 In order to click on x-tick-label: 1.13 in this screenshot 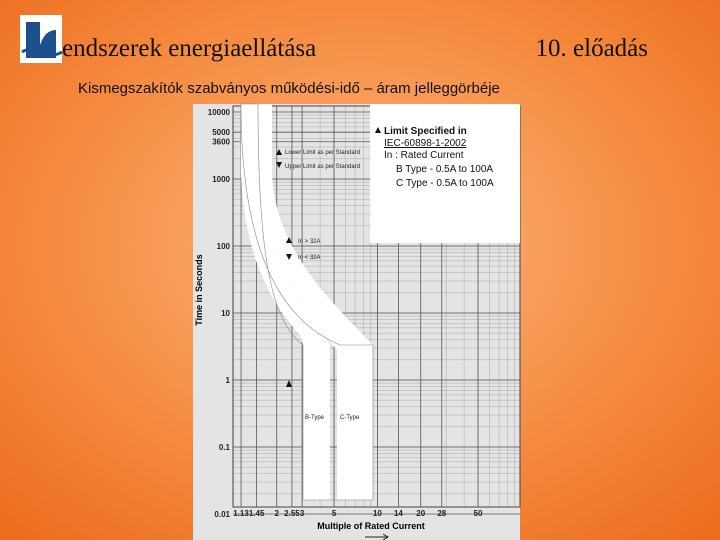, I will do `click(241, 513)`.